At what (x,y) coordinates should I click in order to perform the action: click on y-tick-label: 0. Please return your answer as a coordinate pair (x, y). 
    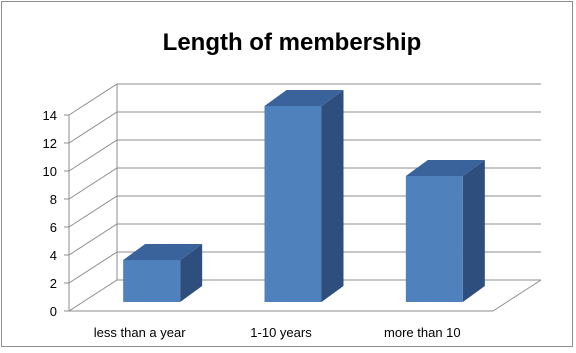
    Looking at the image, I should click on (53, 311).